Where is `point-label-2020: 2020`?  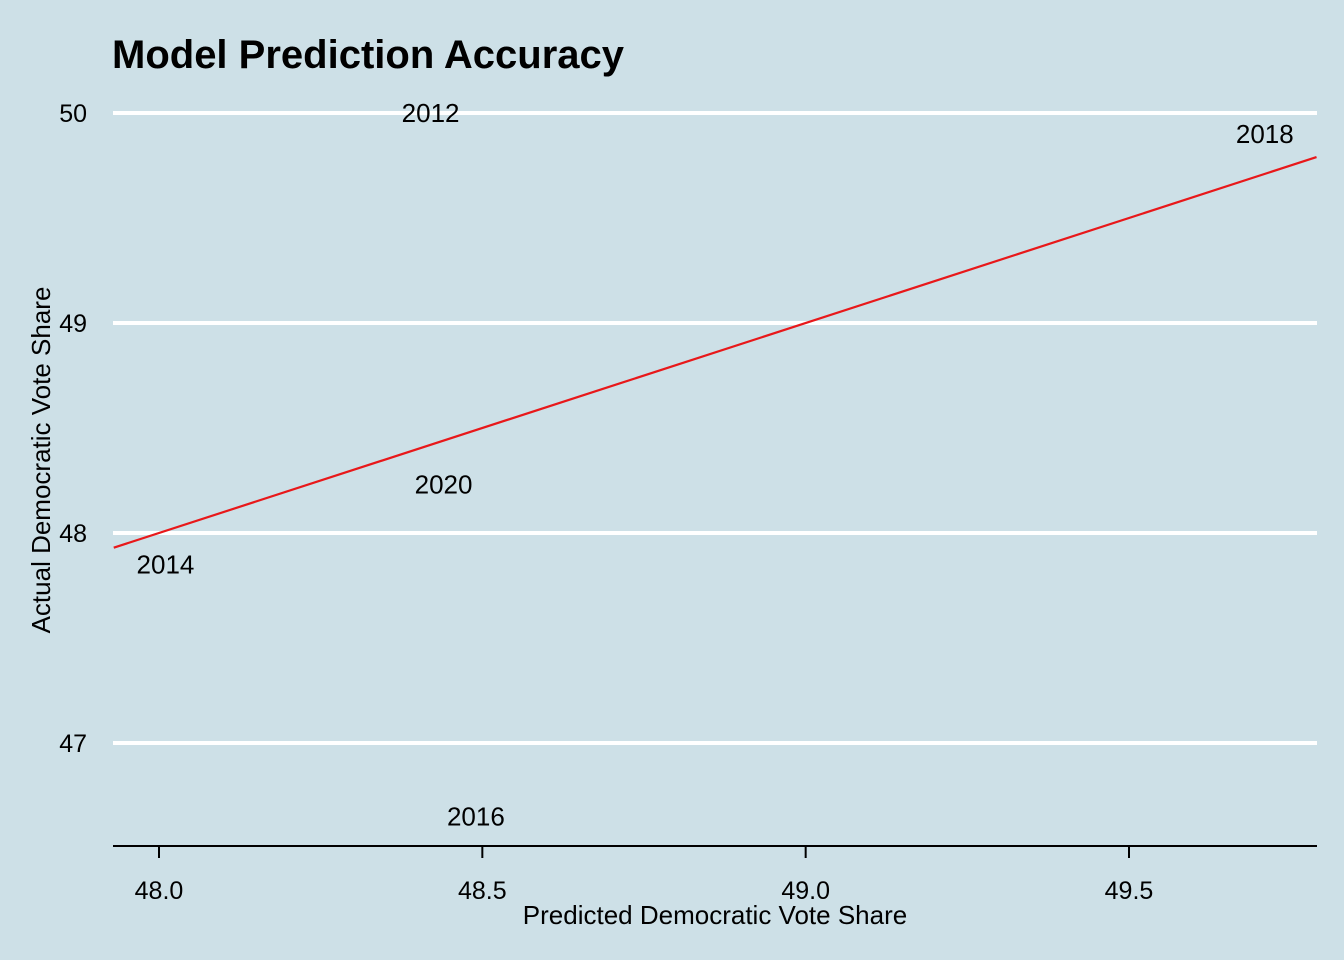
point-label-2020: 2020 is located at coordinates (444, 485).